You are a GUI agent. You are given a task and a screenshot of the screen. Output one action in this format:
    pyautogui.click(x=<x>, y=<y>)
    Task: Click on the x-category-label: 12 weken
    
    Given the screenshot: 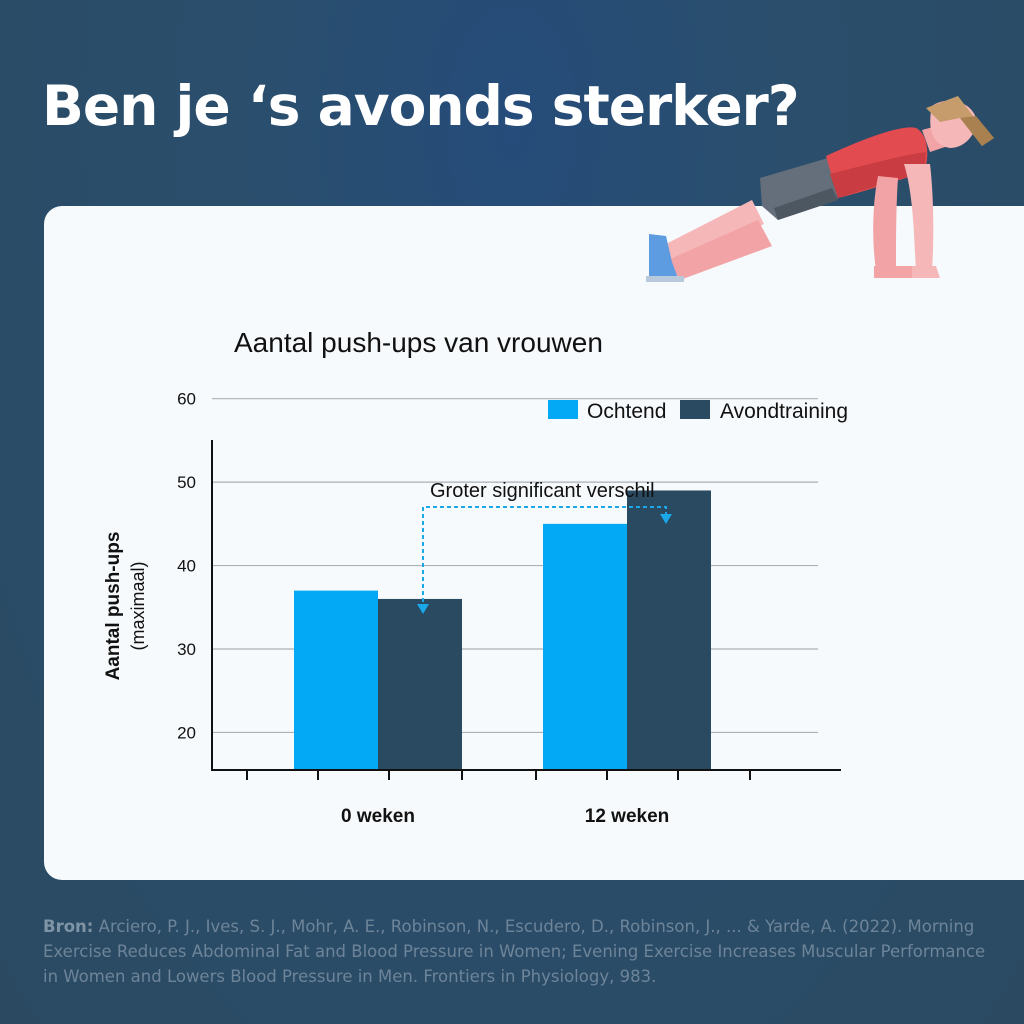 What is the action you would take?
    pyautogui.click(x=627, y=816)
    